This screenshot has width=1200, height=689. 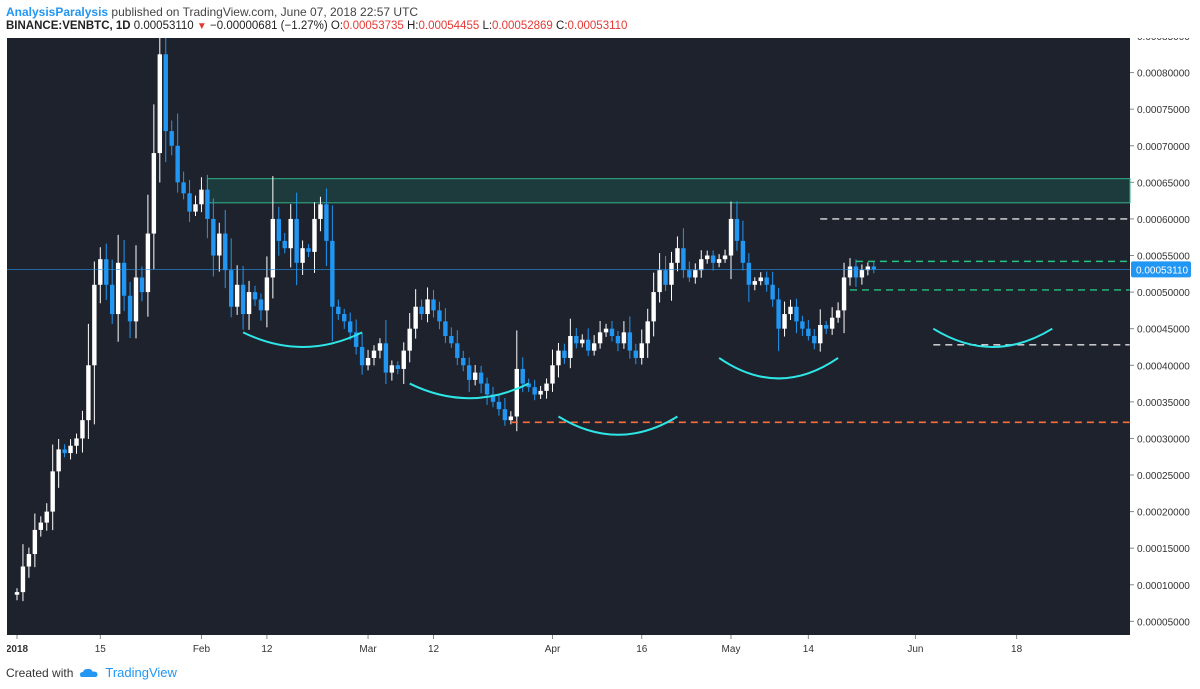 What do you see at coordinates (915, 649) in the screenshot?
I see `time-tick-label: Jun` at bounding box center [915, 649].